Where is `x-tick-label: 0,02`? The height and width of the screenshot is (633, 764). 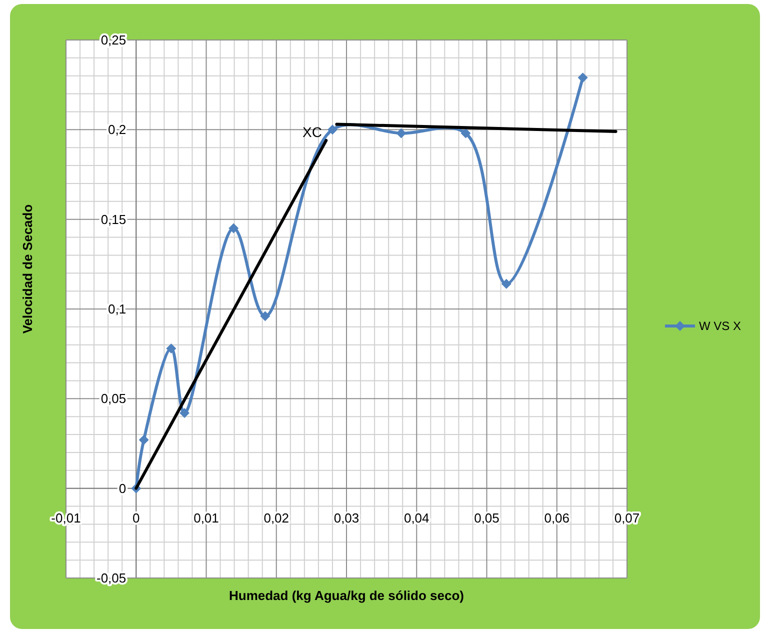
x-tick-label: 0,02 is located at coordinates (277, 518).